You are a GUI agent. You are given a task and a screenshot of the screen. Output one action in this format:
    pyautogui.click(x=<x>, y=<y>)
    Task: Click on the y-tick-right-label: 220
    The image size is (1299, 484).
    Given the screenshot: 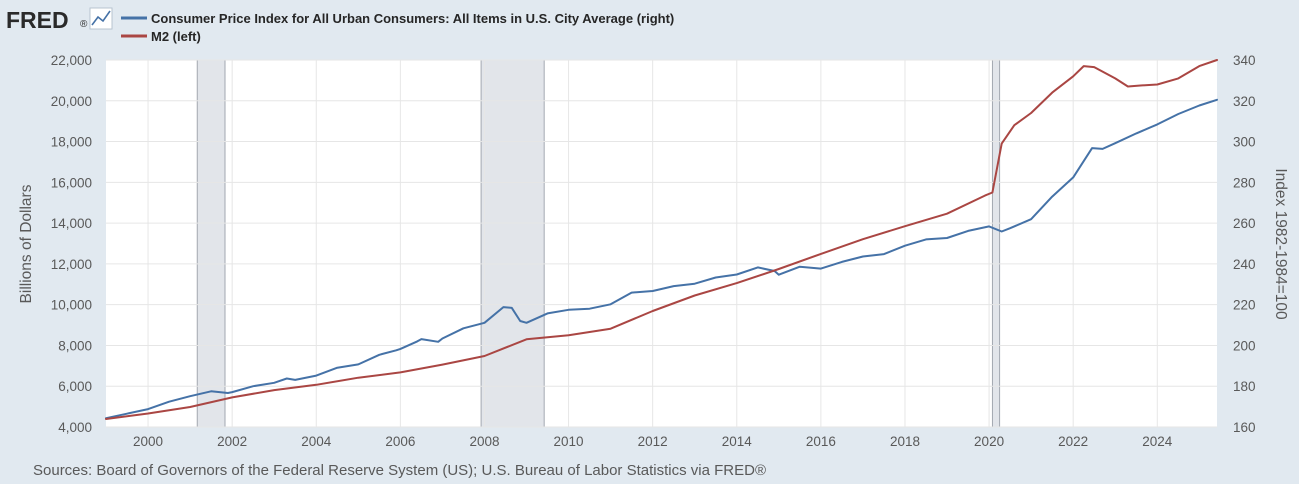 What is the action you would take?
    pyautogui.click(x=1244, y=305)
    